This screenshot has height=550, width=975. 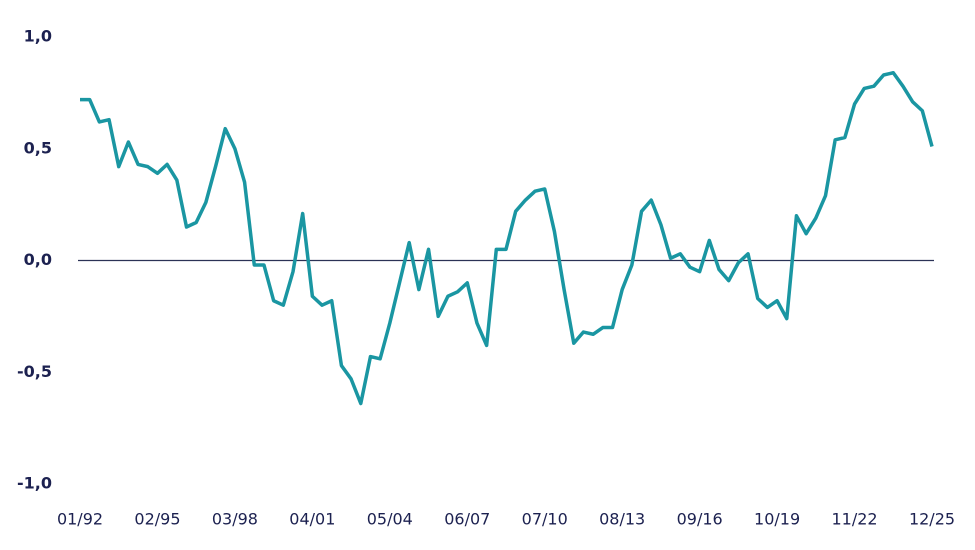 I want to click on x-tick-label: 06/07, so click(x=467, y=519).